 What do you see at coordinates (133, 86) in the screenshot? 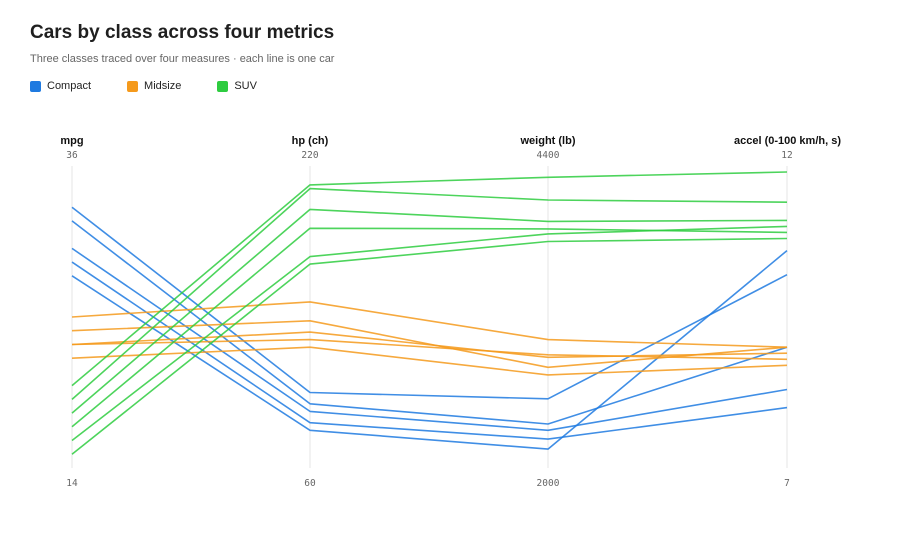
I see `legend-swatch-midsize` at bounding box center [133, 86].